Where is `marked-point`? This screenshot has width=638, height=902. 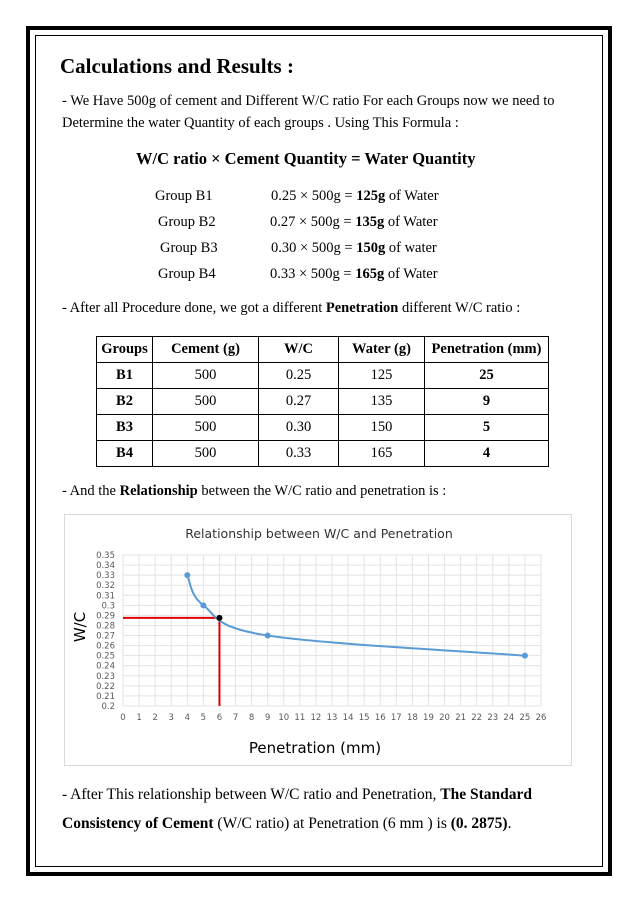
marked-point is located at coordinates (219, 617).